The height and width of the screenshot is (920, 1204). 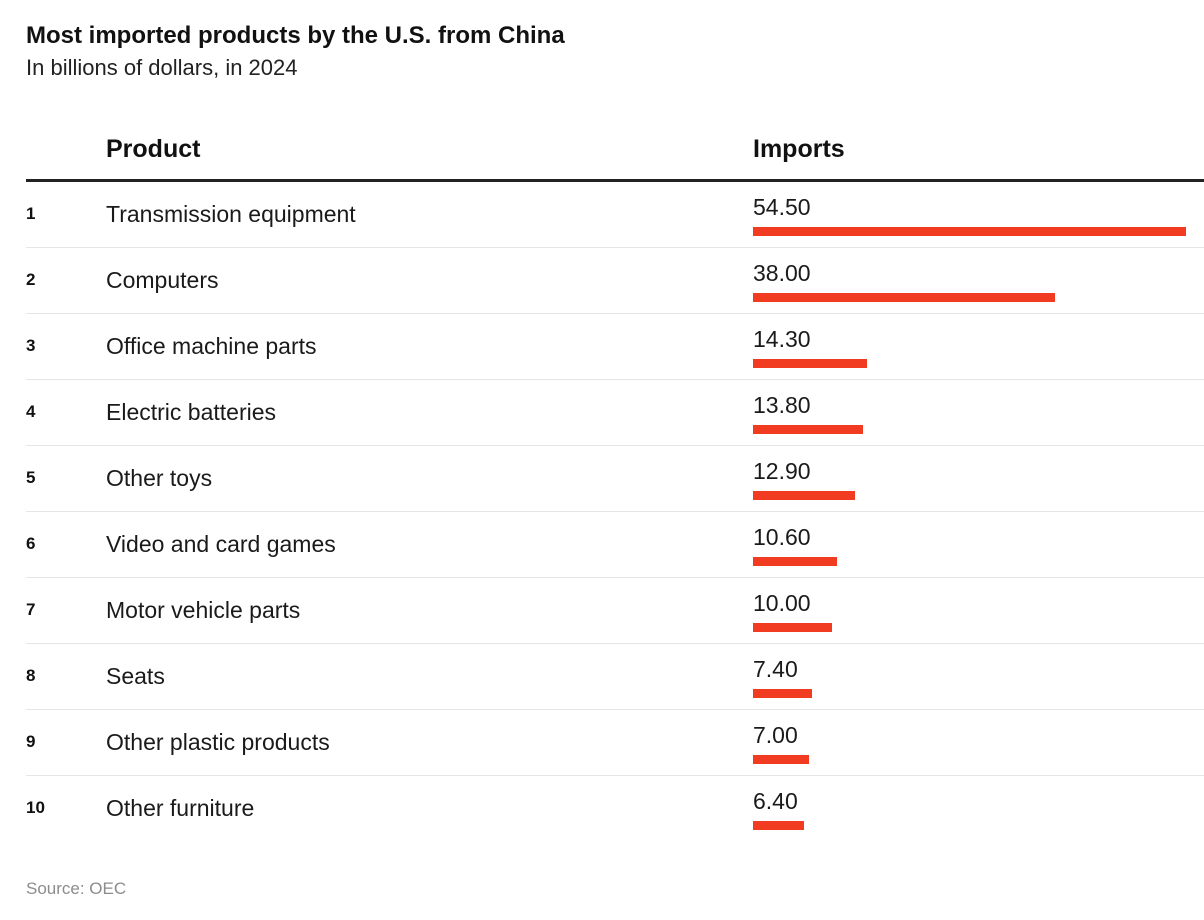 I want to click on product-name: Seats, so click(x=135, y=676).